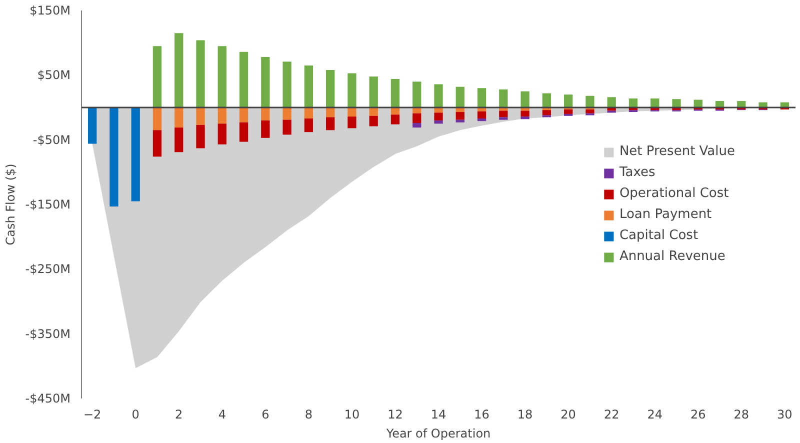  Describe the element at coordinates (48, 205) in the screenshot. I see `y-tick-label: -$150M` at that location.